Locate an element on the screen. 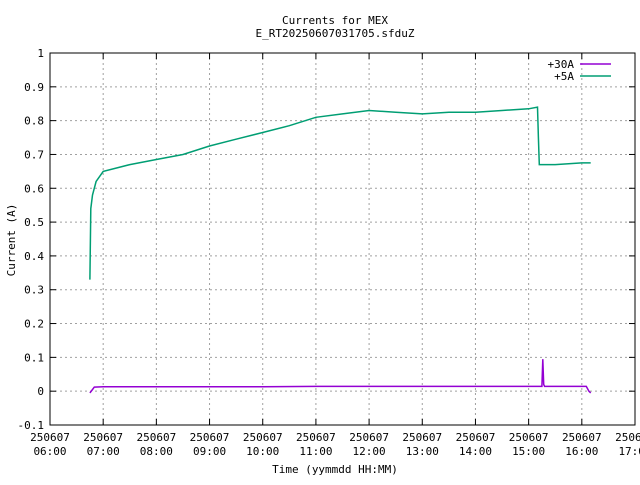 The image size is (640, 485). x-tick-label-time: 07:00 is located at coordinates (103, 451).